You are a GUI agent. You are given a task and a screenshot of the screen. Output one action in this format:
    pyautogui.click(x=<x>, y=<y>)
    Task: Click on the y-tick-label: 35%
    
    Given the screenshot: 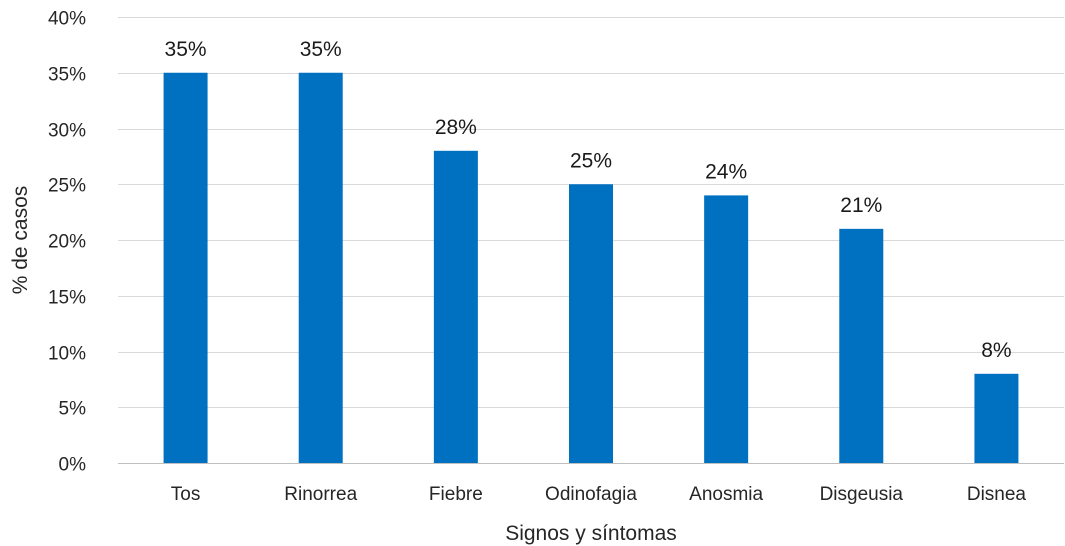 What is the action you would take?
    pyautogui.click(x=67, y=75)
    